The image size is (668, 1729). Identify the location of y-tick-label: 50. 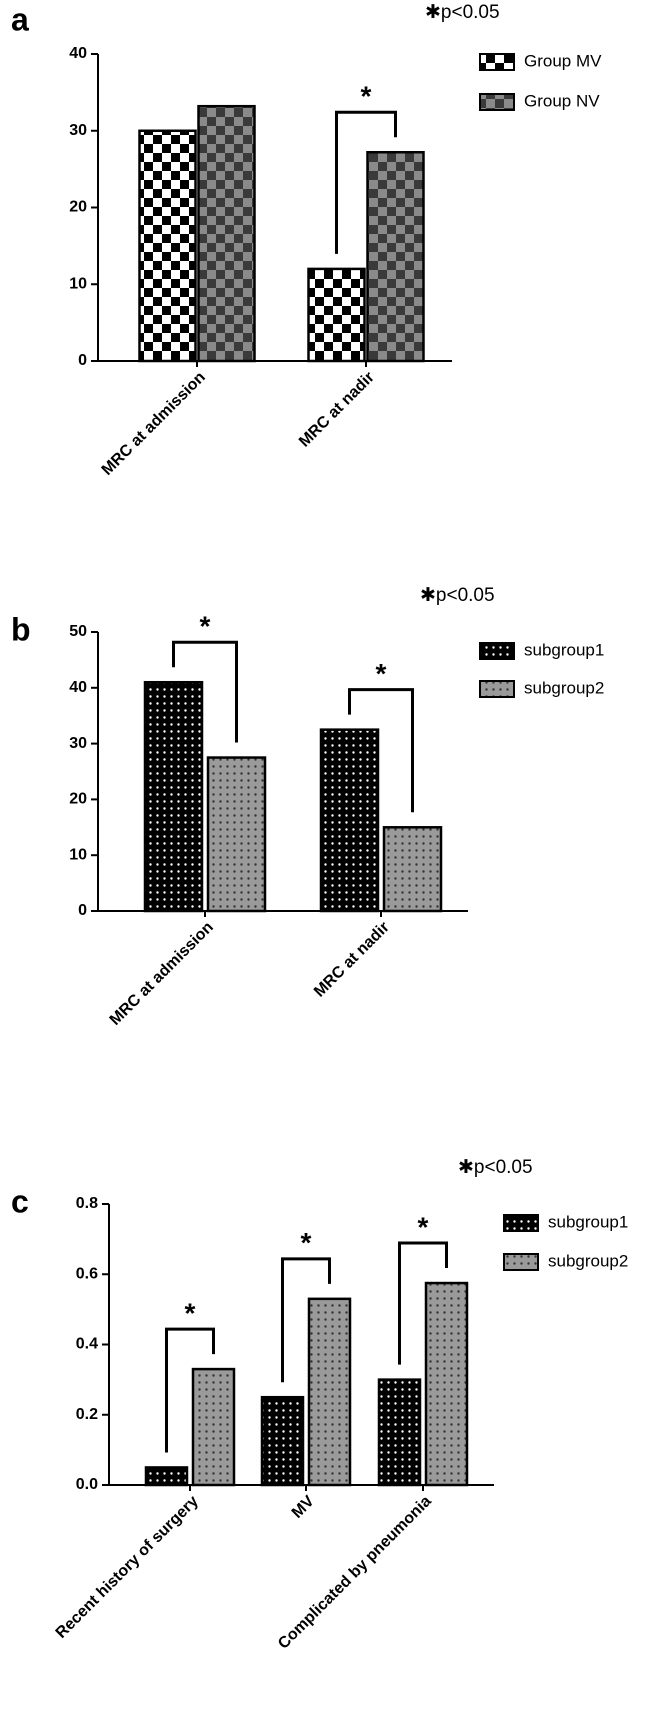
(78, 631).